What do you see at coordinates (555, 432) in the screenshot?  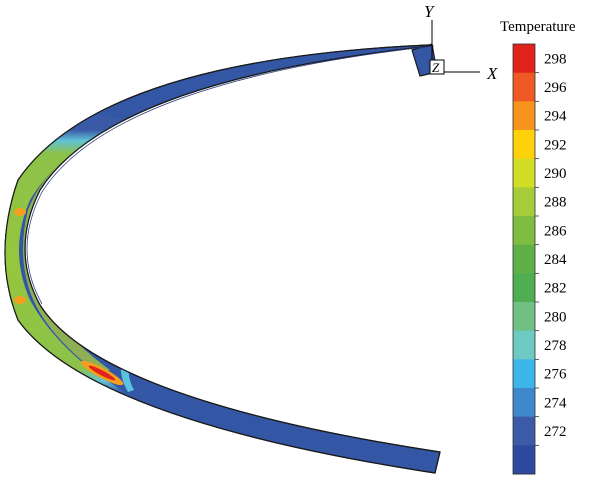 I see `legend-tick-label: 272` at bounding box center [555, 432].